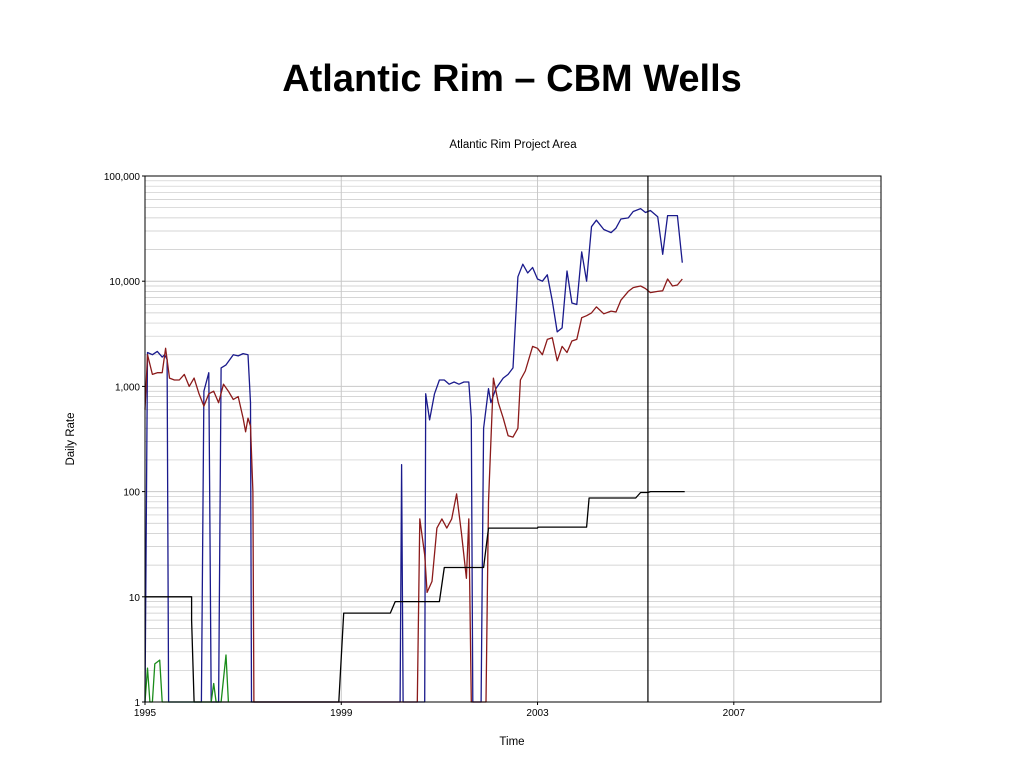 This screenshot has width=1024, height=768. Describe the element at coordinates (131, 493) in the screenshot. I see `y-tick-label: 100` at that location.